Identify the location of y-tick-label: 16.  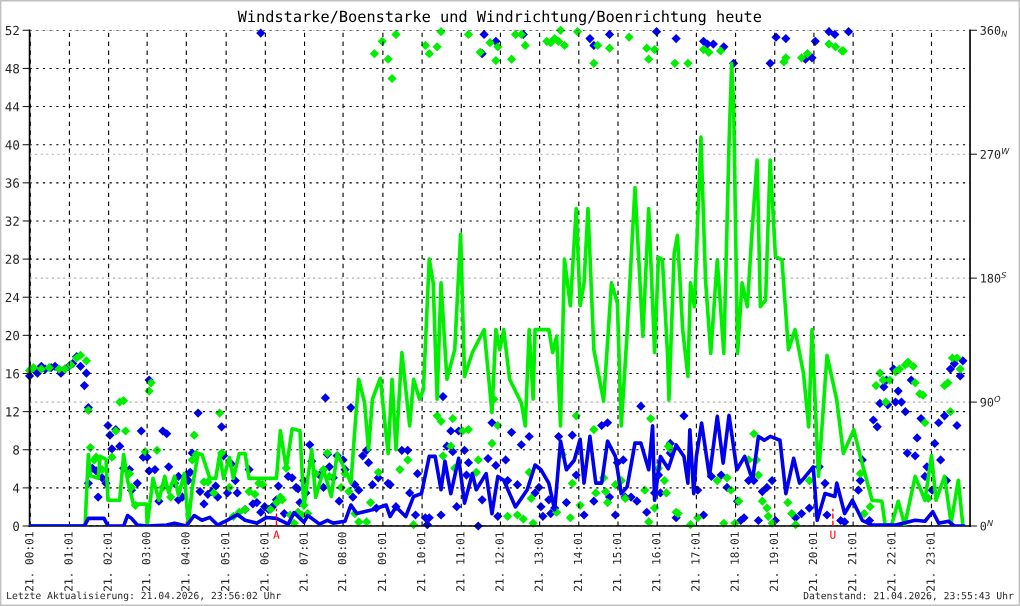
(13, 373).